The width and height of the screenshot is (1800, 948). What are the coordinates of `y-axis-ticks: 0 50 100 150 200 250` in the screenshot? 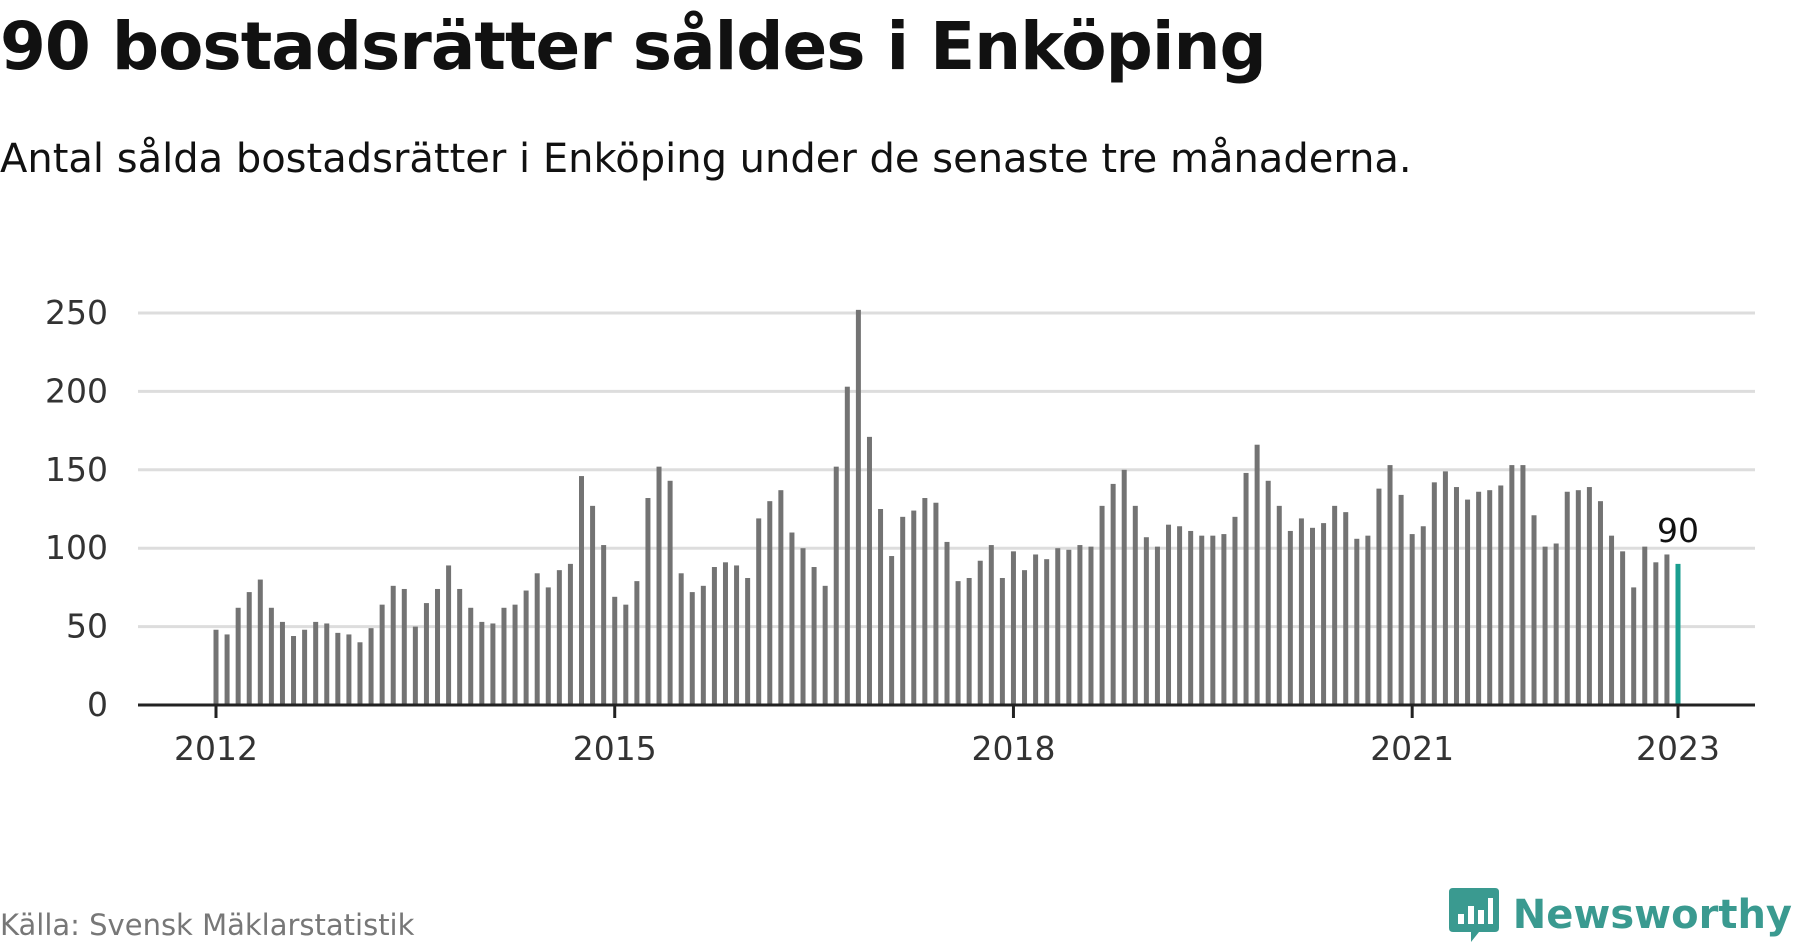 It's located at (76, 508).